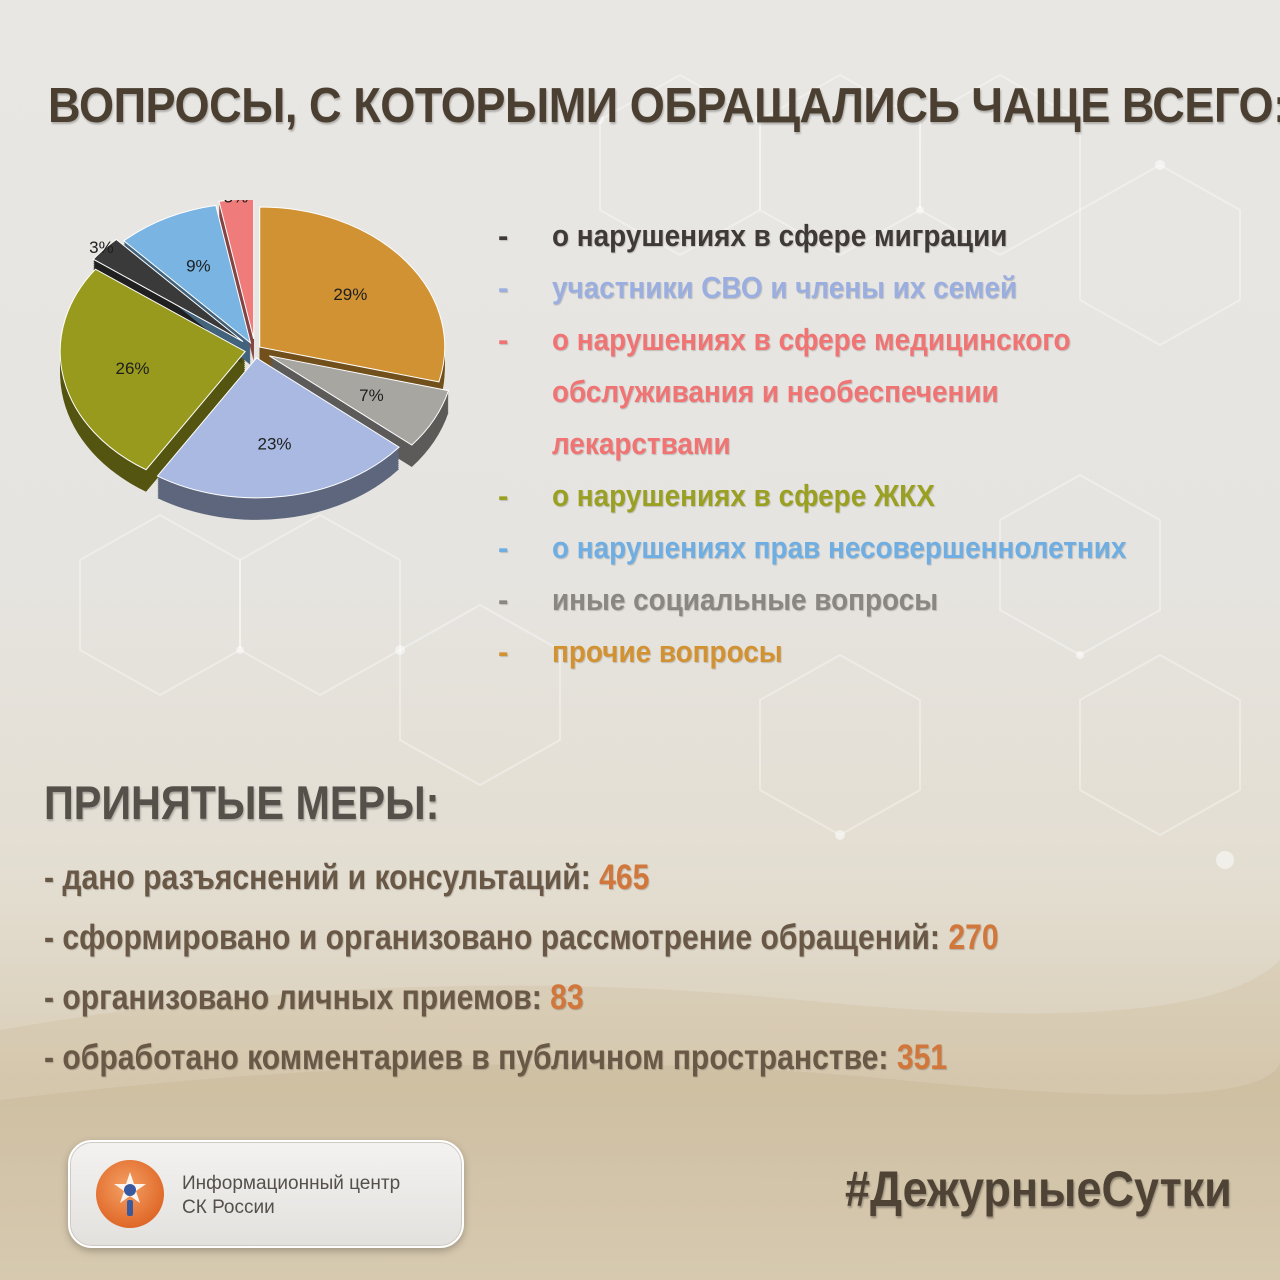 This screenshot has width=1280, height=1280. Describe the element at coordinates (775, 391) in the screenshot. I see `legend-label: обслуживания и необеспечении` at that location.